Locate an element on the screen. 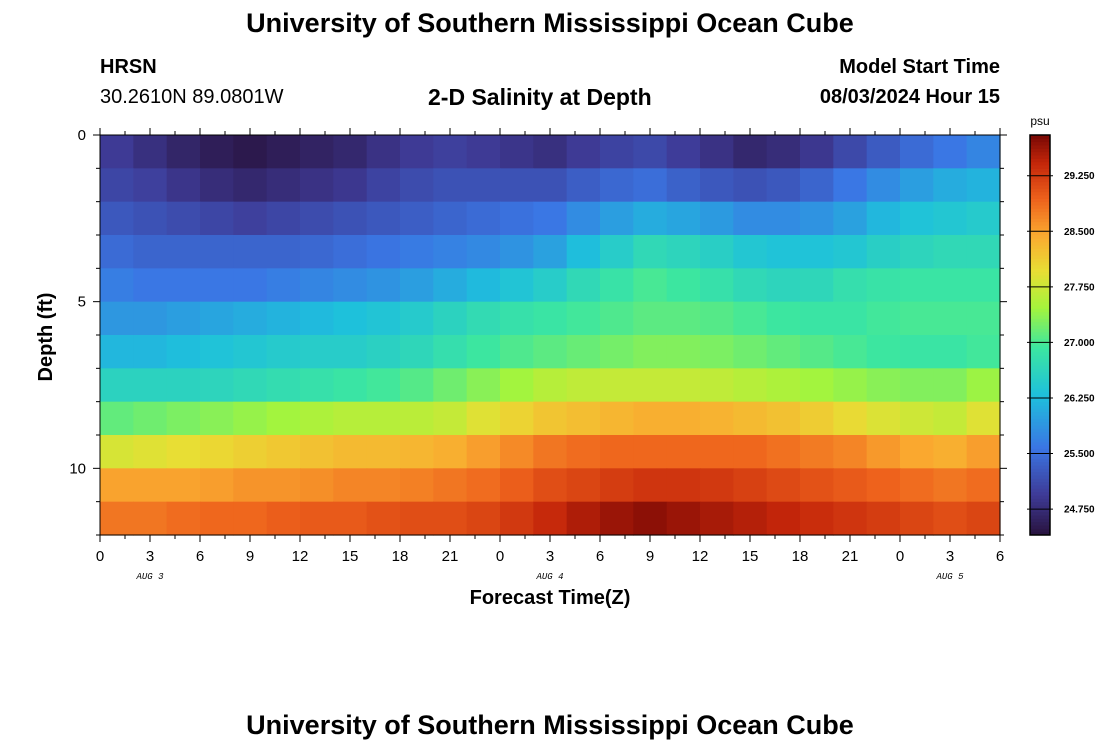 The image size is (1100, 750). x-tick-label: 9 is located at coordinates (250, 556).